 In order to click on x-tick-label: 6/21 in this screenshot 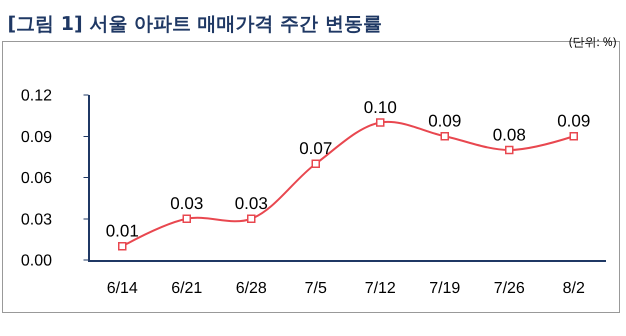, I will do `click(186, 288)`.